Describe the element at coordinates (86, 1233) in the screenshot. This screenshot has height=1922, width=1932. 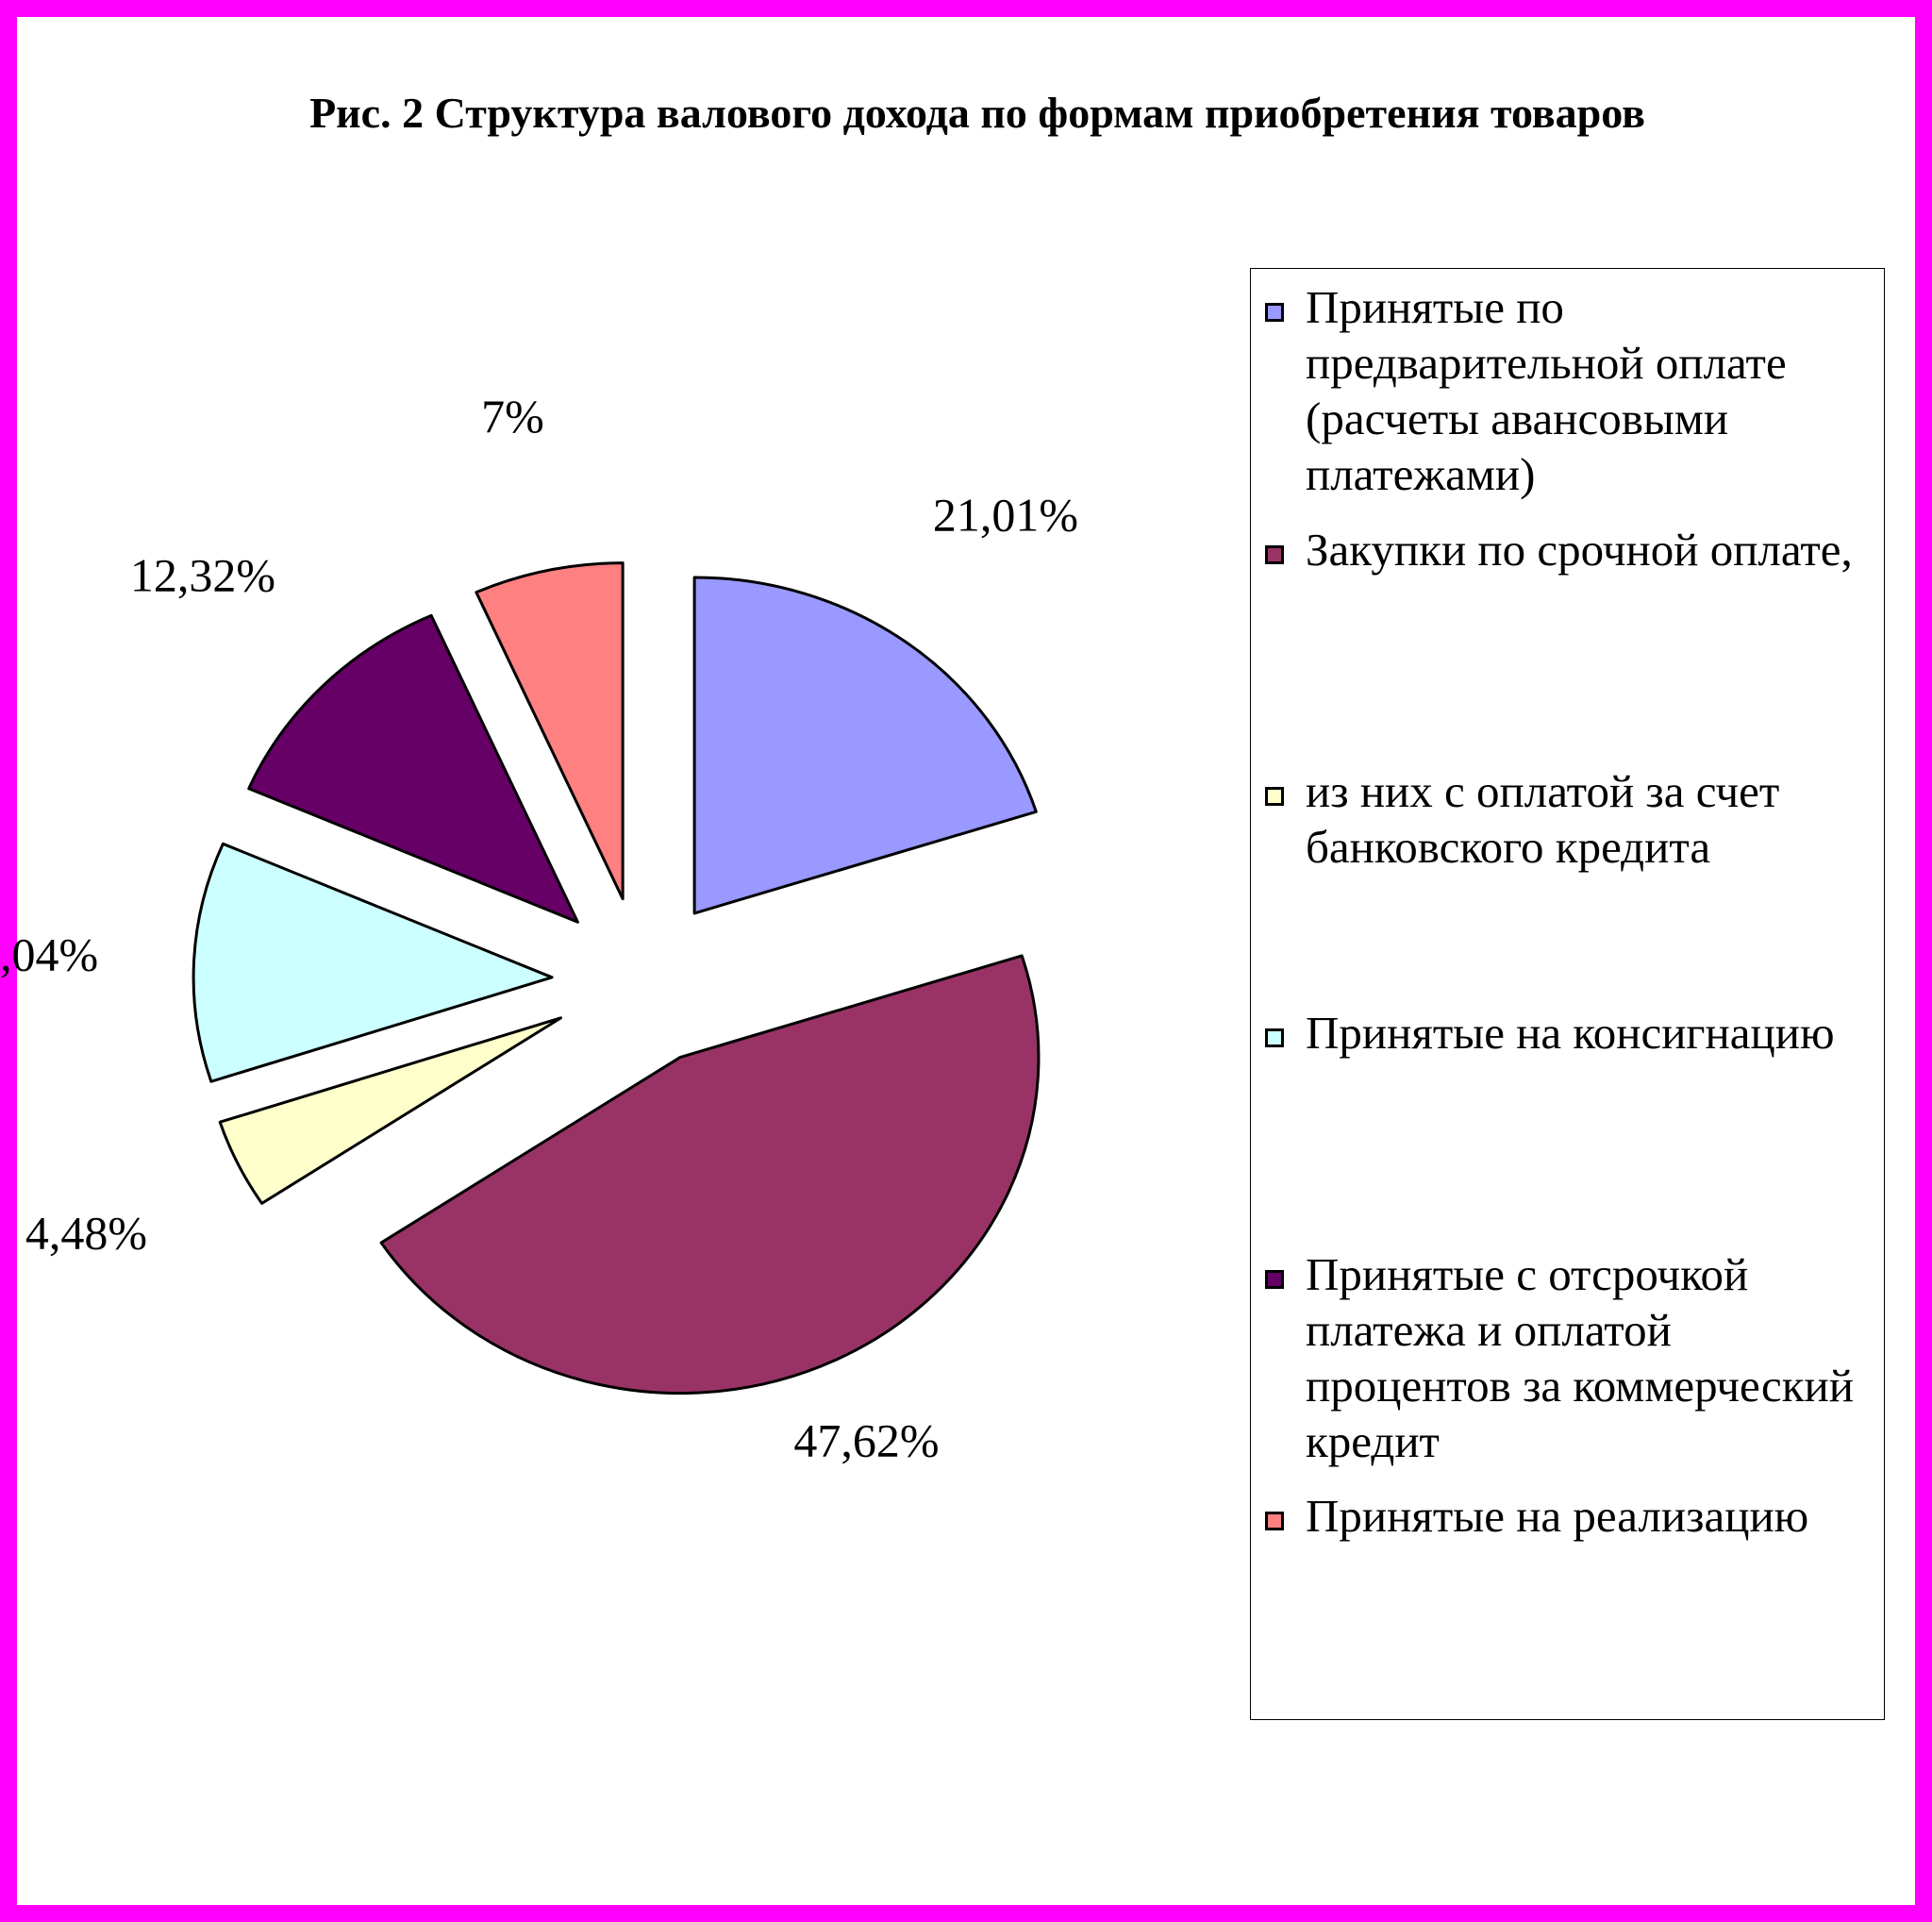
I see `slice-data-label: 4,48%` at that location.